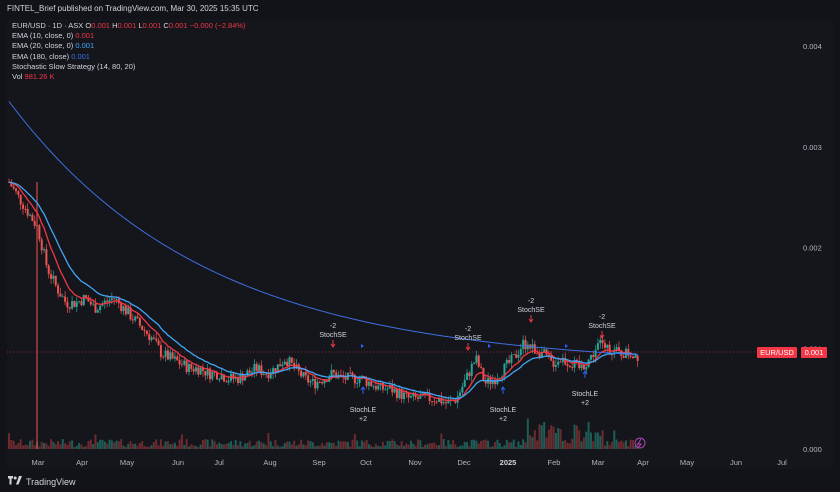 The width and height of the screenshot is (840, 492). Describe the element at coordinates (366, 462) in the screenshot. I see `x-tick-label: Oct` at that location.